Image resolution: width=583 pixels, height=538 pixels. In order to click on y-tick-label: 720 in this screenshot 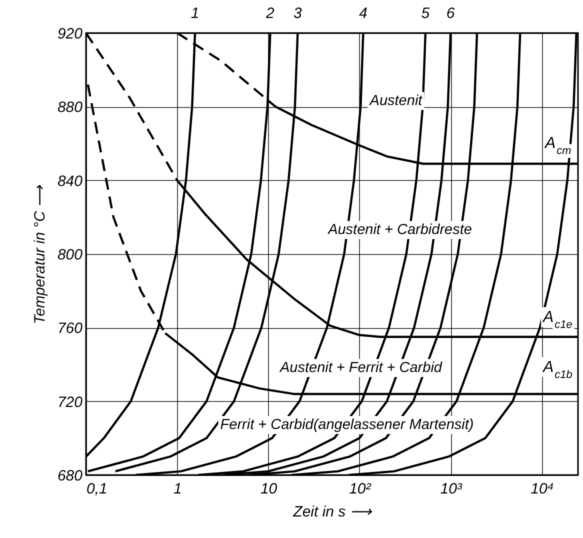, I will do `click(70, 402)`.